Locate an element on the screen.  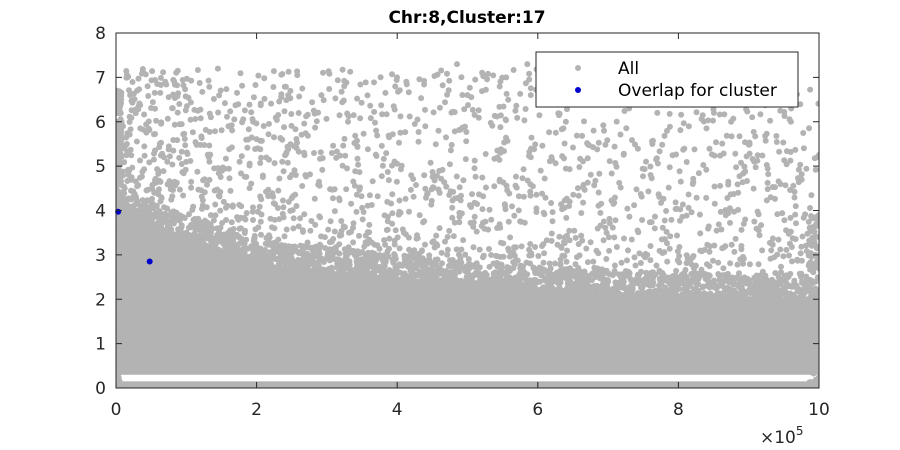
x-tick-label: 6 is located at coordinates (537, 410).